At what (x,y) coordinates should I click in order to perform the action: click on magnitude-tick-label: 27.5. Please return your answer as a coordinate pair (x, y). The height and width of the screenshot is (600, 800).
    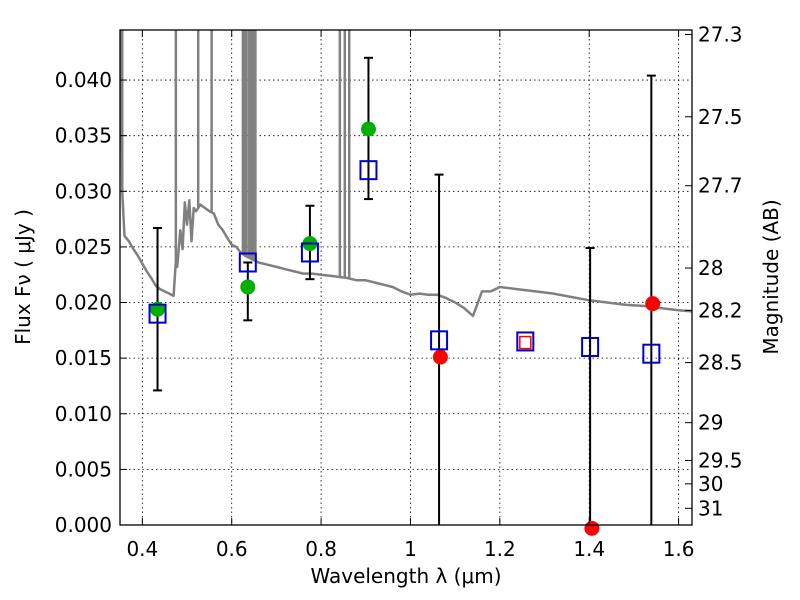
    Looking at the image, I should click on (720, 117).